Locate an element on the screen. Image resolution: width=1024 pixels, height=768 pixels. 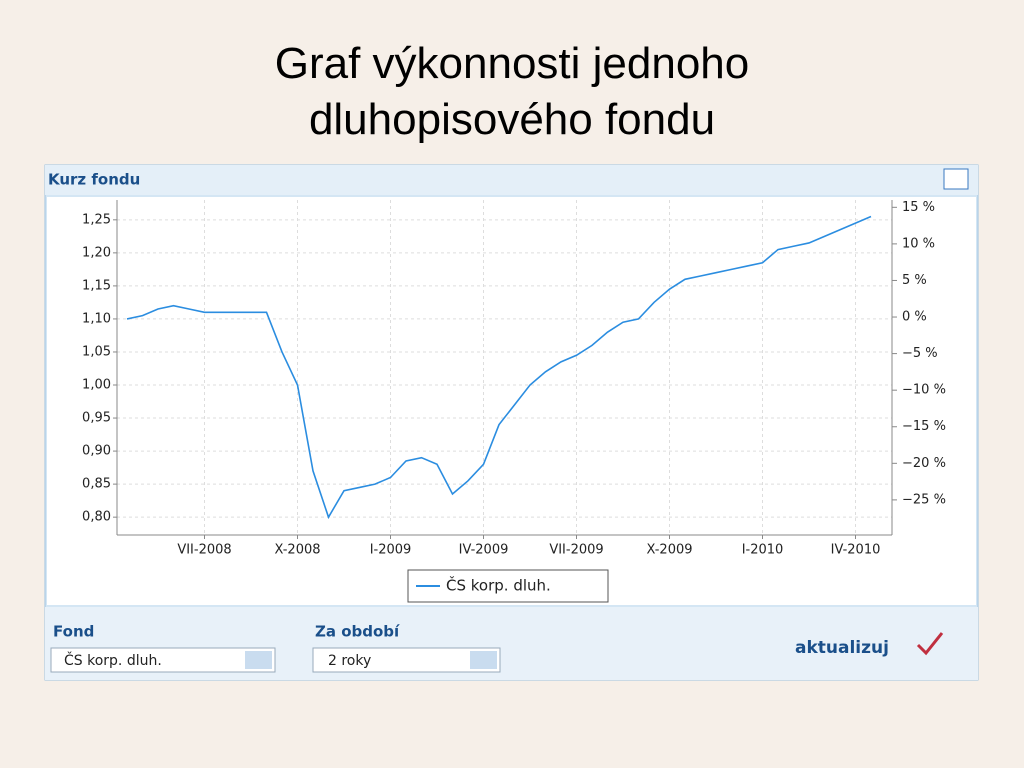
x-tick-label: IV-2009 is located at coordinates (484, 550).